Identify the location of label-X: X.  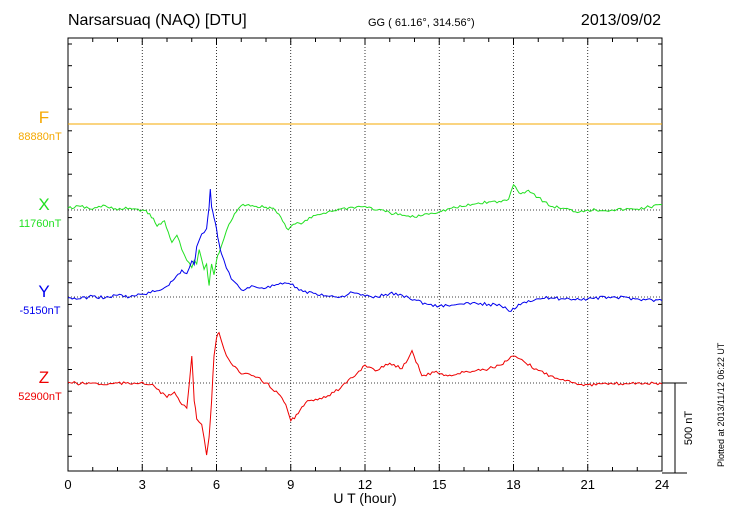
(44, 204).